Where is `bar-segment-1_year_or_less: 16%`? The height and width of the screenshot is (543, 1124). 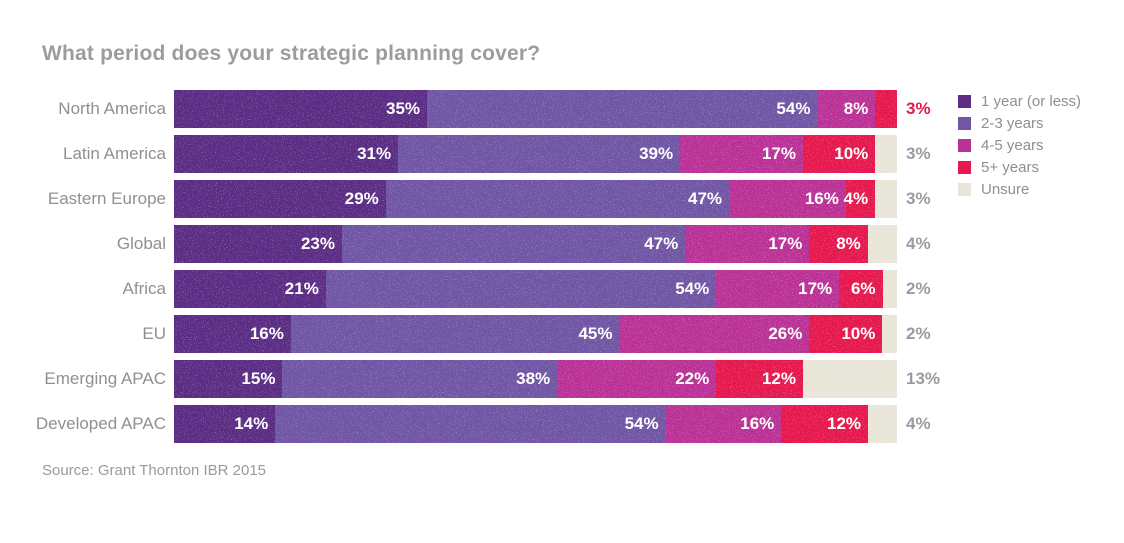
bar-segment-1_year_or_less: 16% is located at coordinates (232, 334).